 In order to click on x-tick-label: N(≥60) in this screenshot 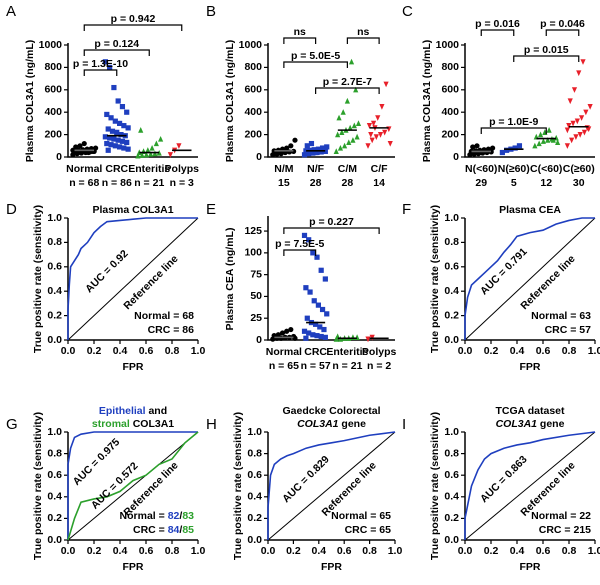, I will do `click(514, 169)`.